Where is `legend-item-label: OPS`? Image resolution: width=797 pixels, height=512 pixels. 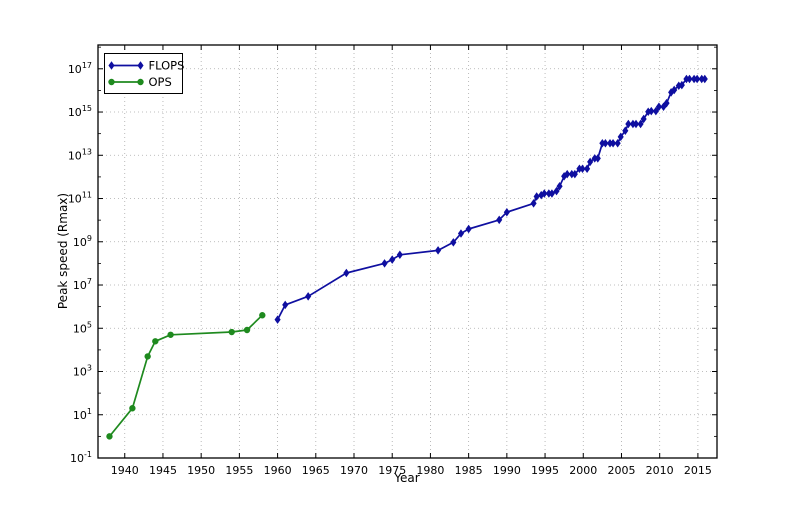 legend-item-label: OPS is located at coordinates (160, 82).